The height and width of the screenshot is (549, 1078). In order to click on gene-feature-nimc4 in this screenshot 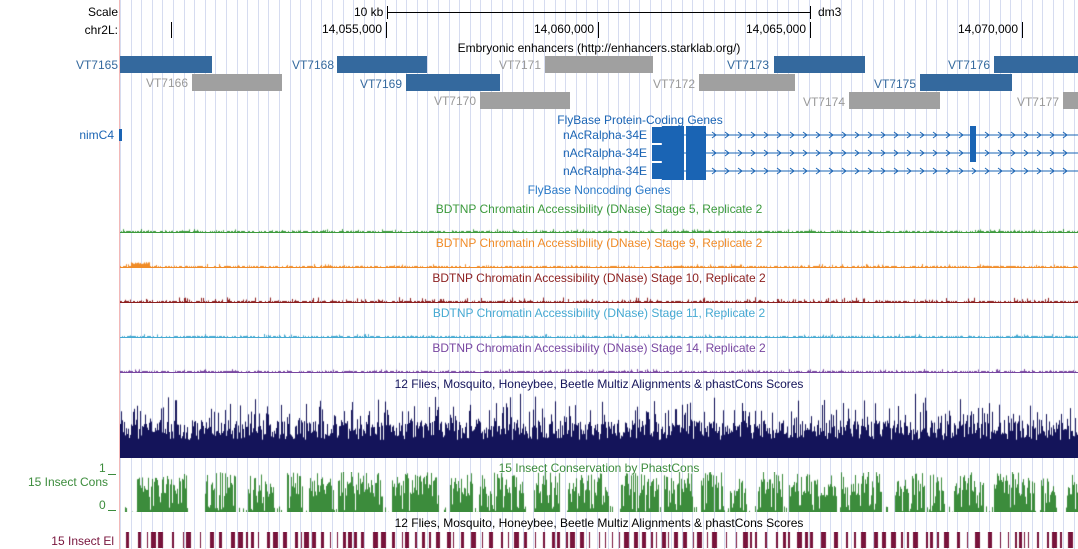, I will do `click(120, 135)`.